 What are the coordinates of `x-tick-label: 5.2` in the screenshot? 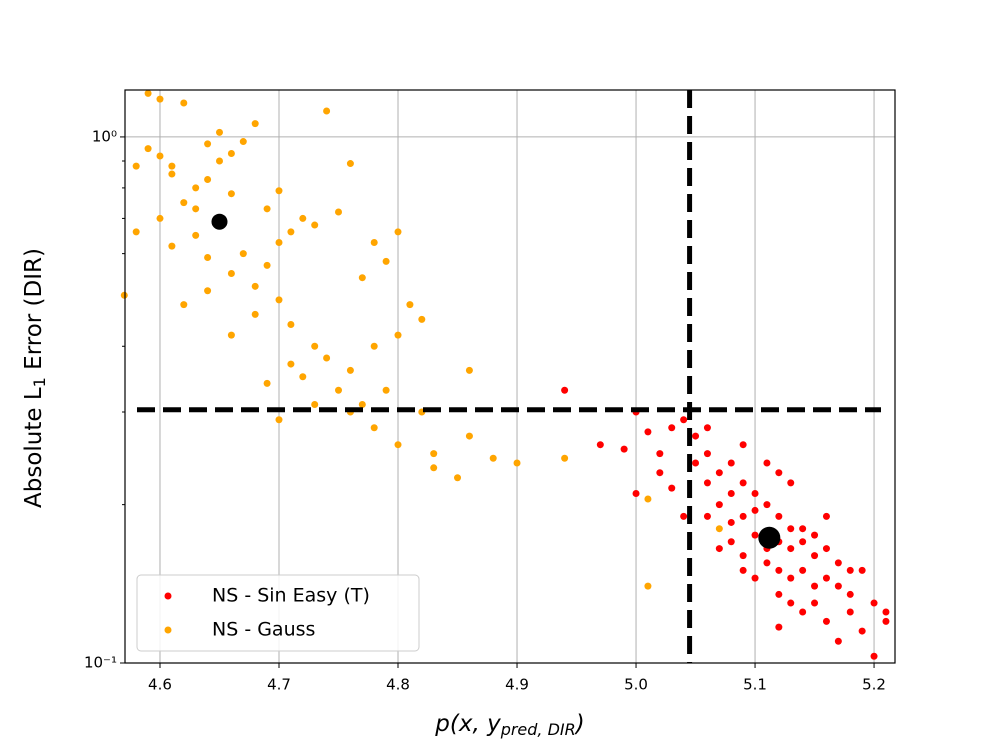 It's located at (874, 685).